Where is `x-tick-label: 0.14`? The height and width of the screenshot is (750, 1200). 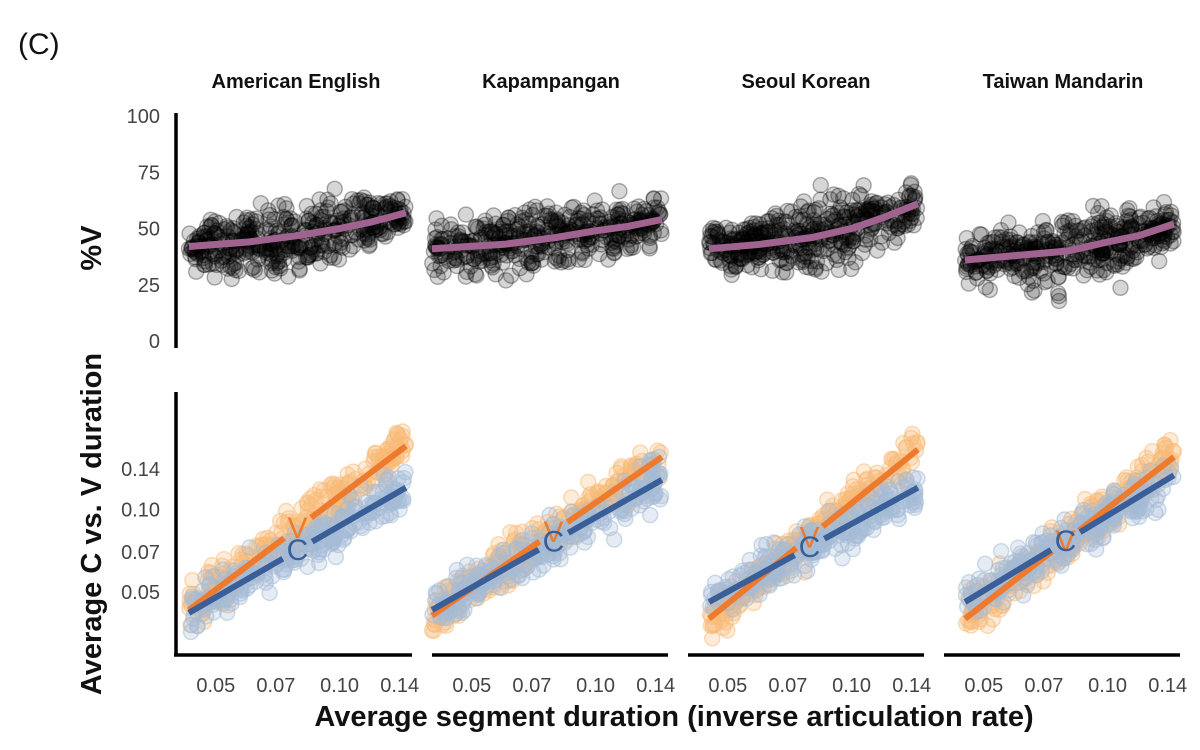
x-tick-label: 0.14 is located at coordinates (911, 686).